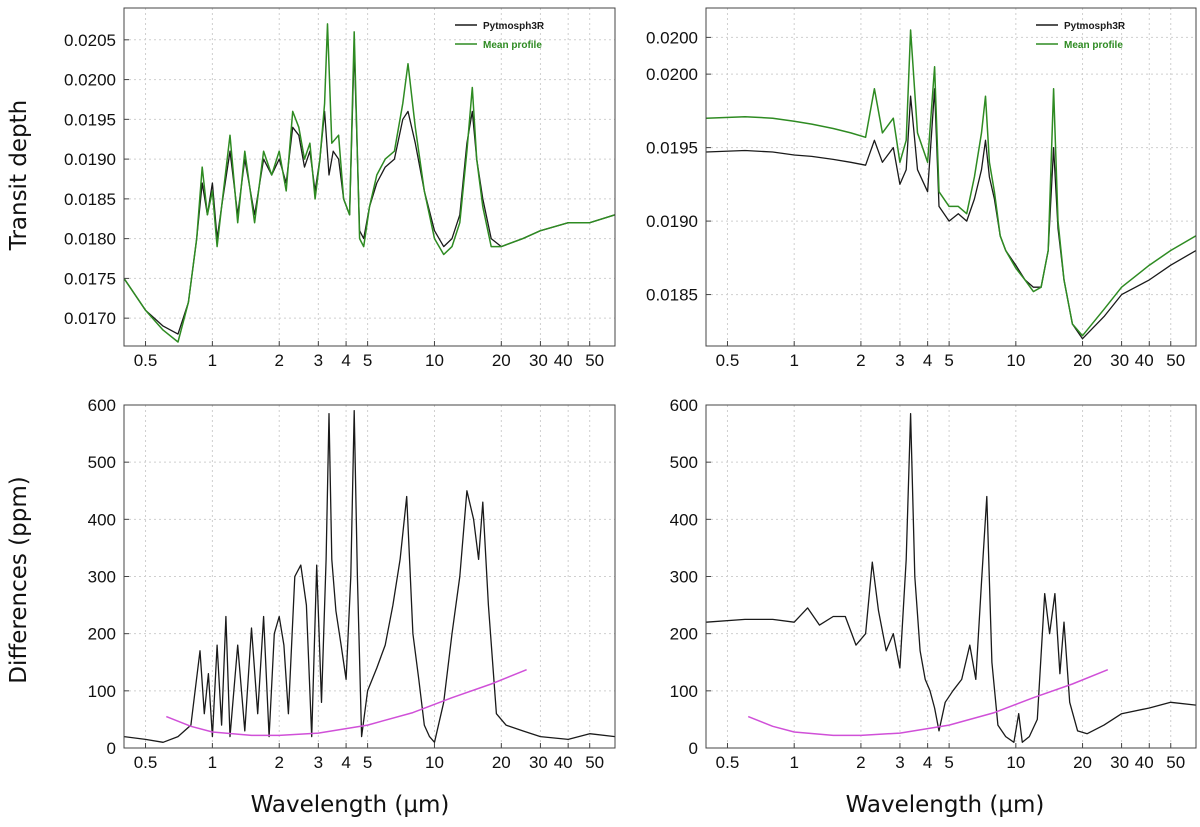 The height and width of the screenshot is (827, 1200). Describe the element at coordinates (90, 239) in the screenshot. I see `y-tick-label: 0.0180` at that location.